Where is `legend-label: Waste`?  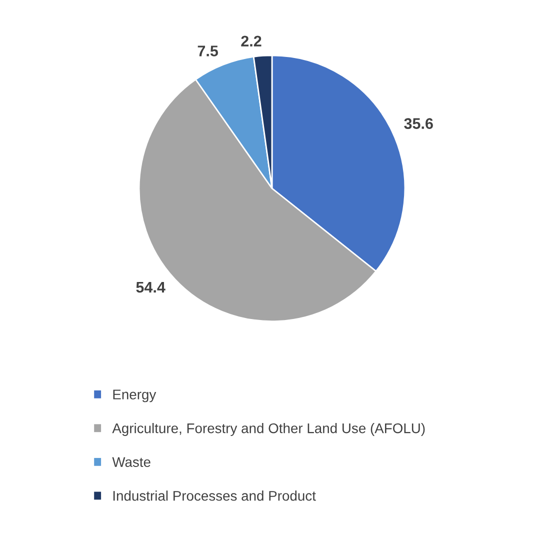 legend-label: Waste is located at coordinates (131, 462).